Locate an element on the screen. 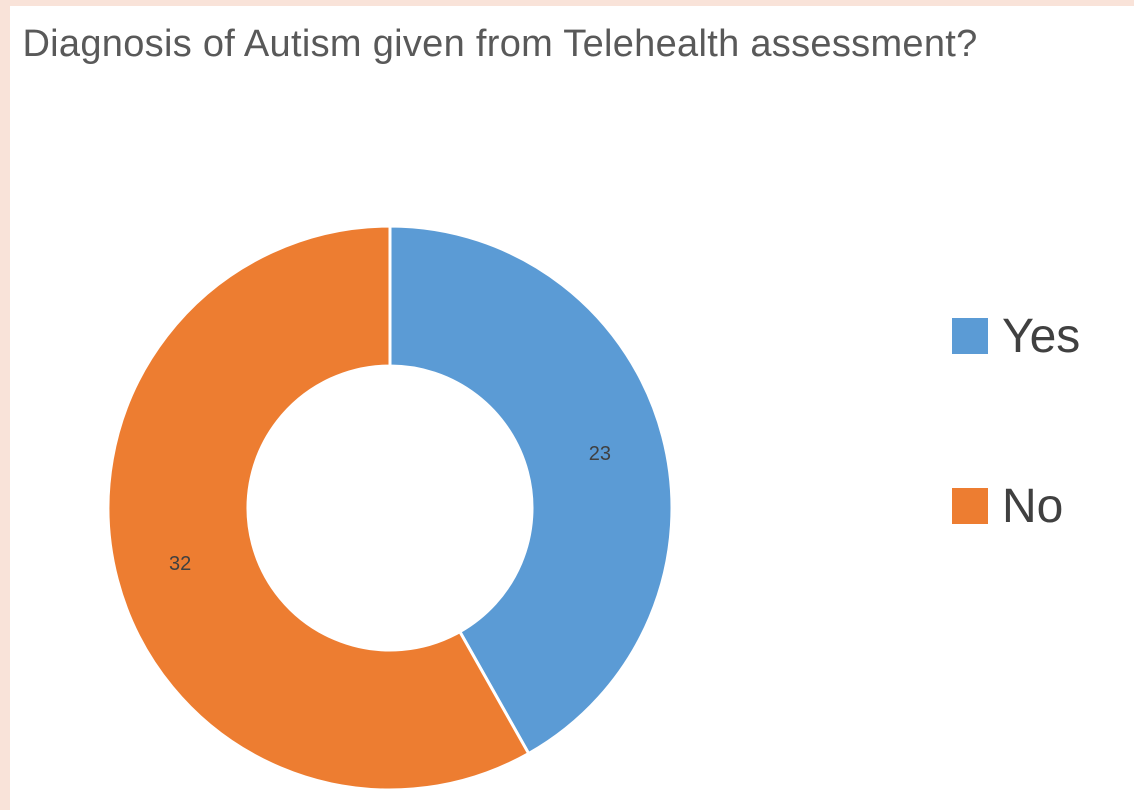 The width and height of the screenshot is (1134, 810). data-label-yes: 23 is located at coordinates (600, 454).